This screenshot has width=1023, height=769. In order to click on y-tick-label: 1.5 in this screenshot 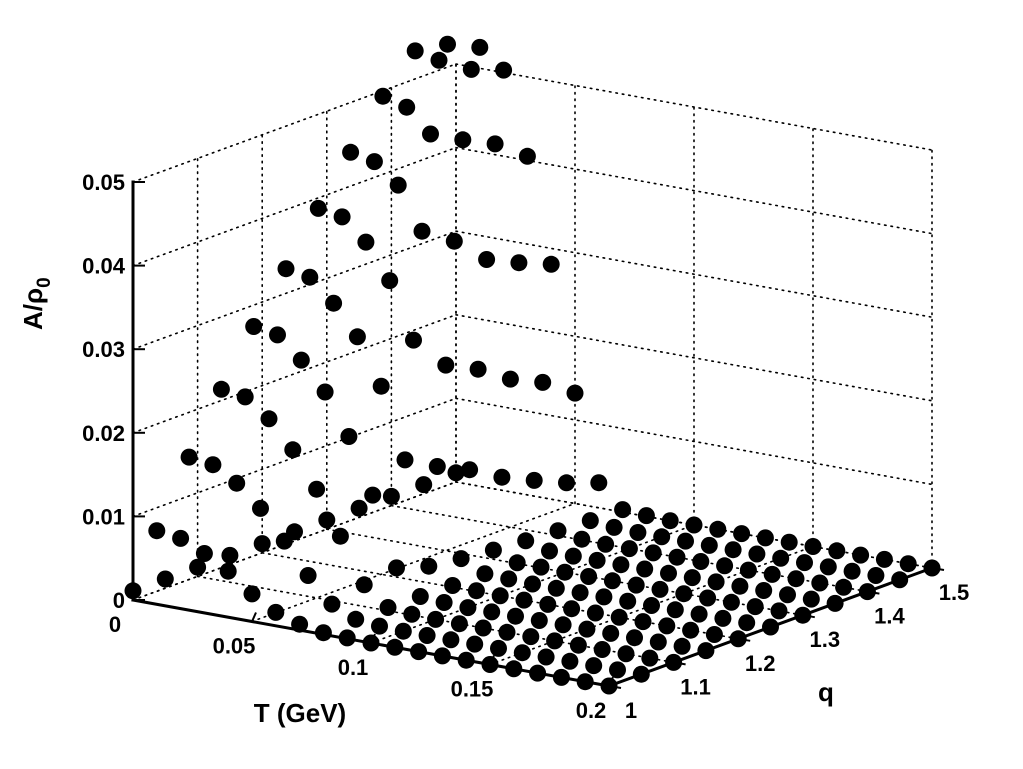, I will do `click(954, 592)`.